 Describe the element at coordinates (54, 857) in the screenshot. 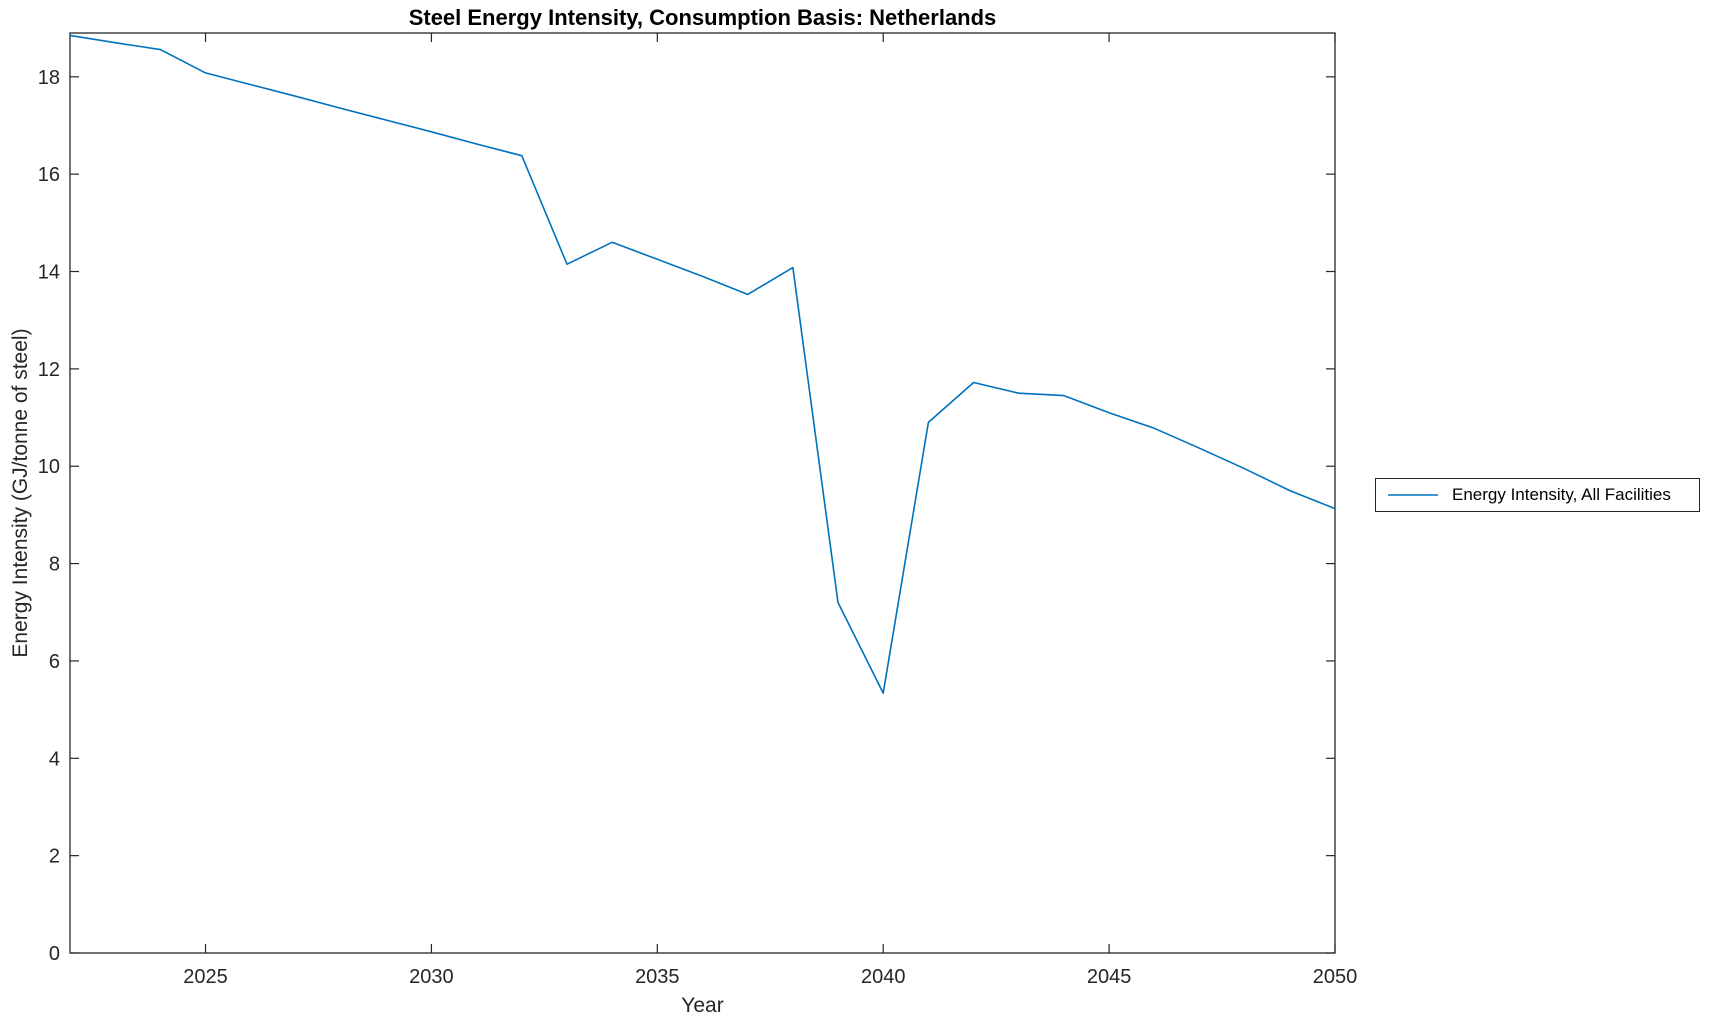

I see `y-tick-label: 2` at that location.